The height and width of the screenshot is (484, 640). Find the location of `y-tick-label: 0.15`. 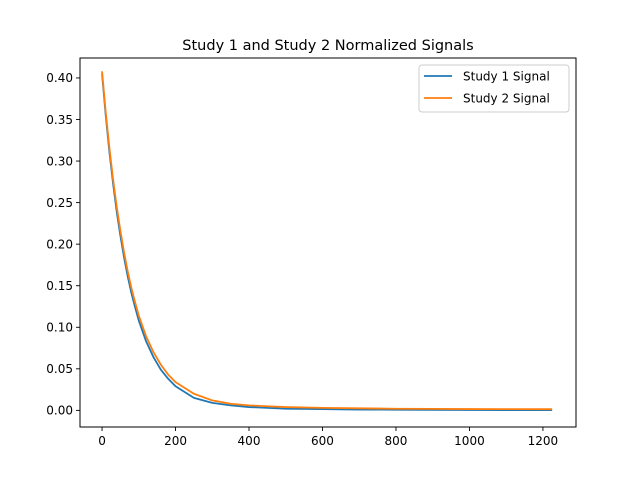

y-tick-label: 0.15 is located at coordinates (59, 286).